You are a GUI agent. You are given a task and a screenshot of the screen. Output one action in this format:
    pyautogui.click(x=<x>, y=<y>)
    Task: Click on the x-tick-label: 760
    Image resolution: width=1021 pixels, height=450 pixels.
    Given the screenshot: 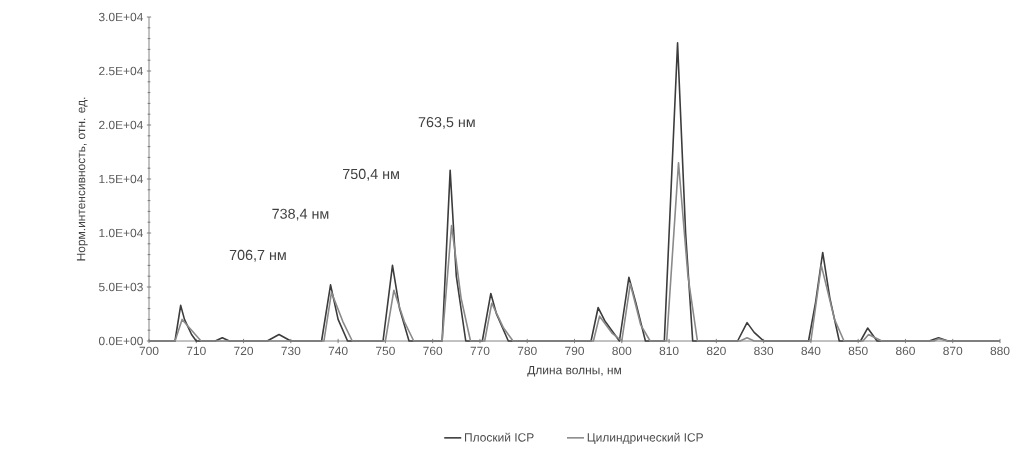 What is the action you would take?
    pyautogui.click(x=433, y=351)
    